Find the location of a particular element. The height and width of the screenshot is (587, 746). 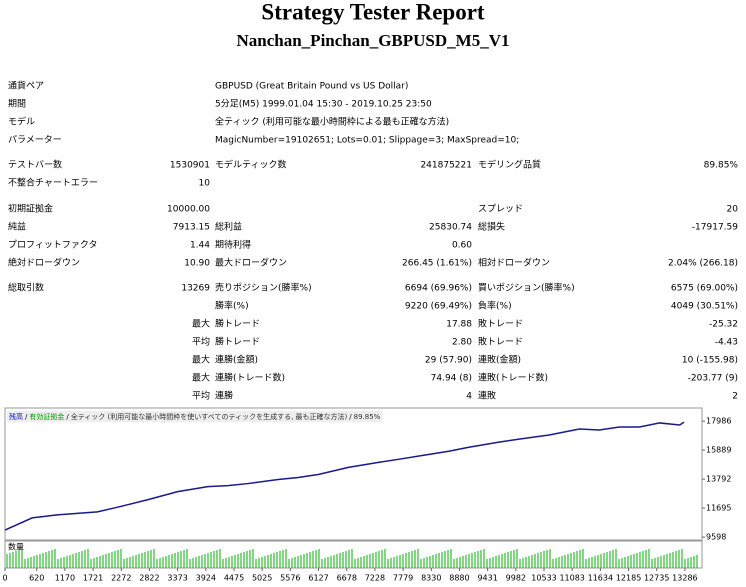

x-tick-label: 7779 is located at coordinates (403, 578).